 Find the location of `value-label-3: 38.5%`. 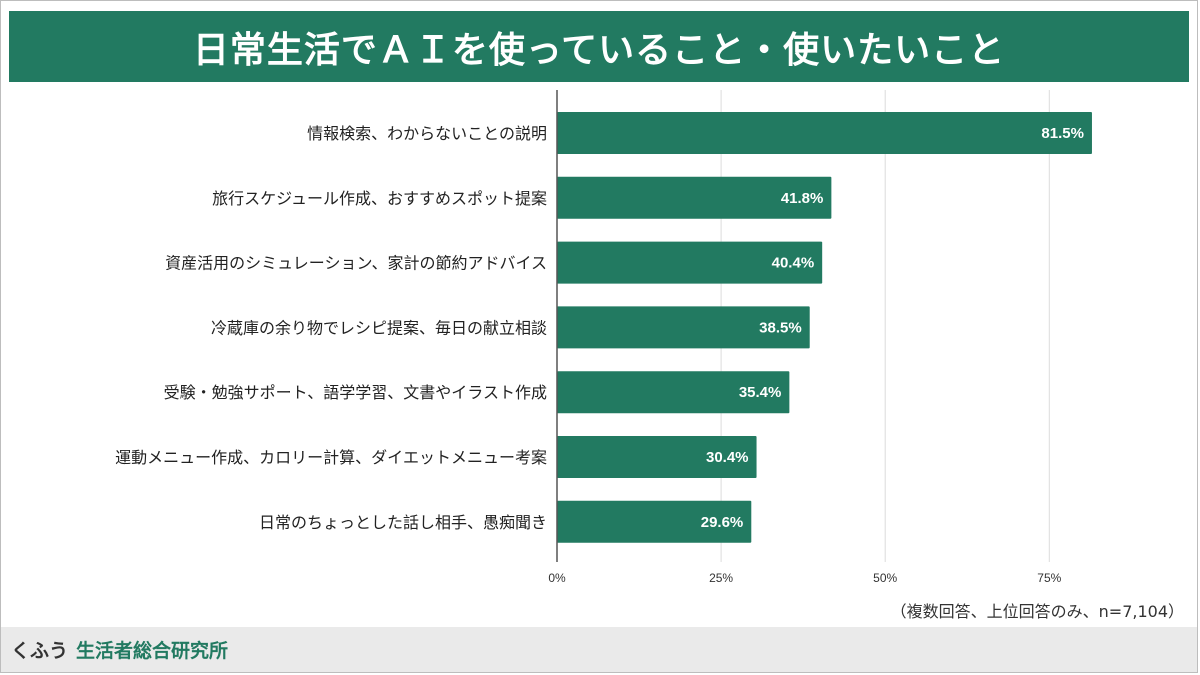

value-label-3: 38.5% is located at coordinates (780, 327).